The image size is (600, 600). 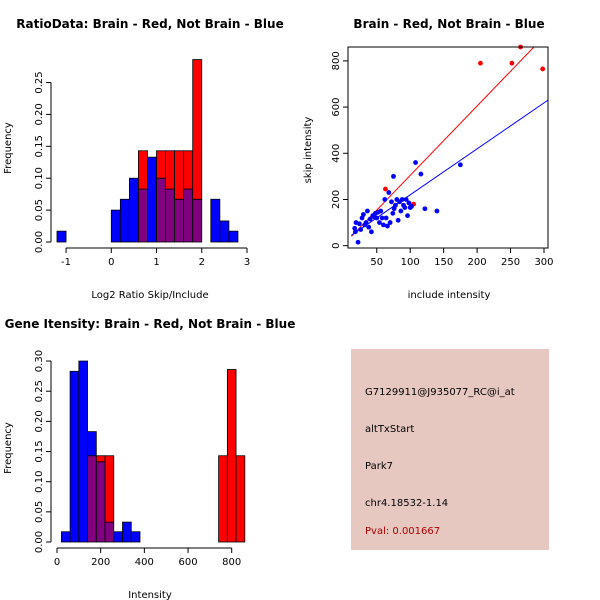 I want to click on y-tick-label: 0.10, so click(x=39, y=482).